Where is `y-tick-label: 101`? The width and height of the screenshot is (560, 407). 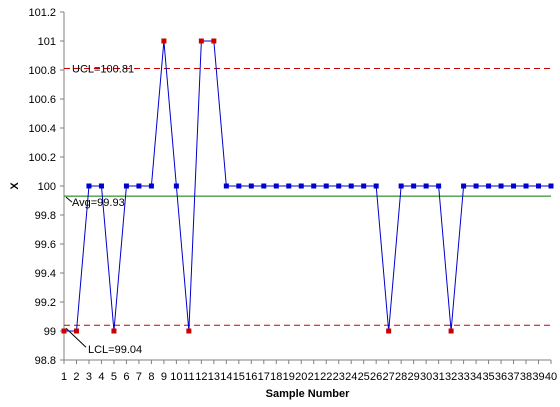 y-tick-label: 101 is located at coordinates (47, 42).